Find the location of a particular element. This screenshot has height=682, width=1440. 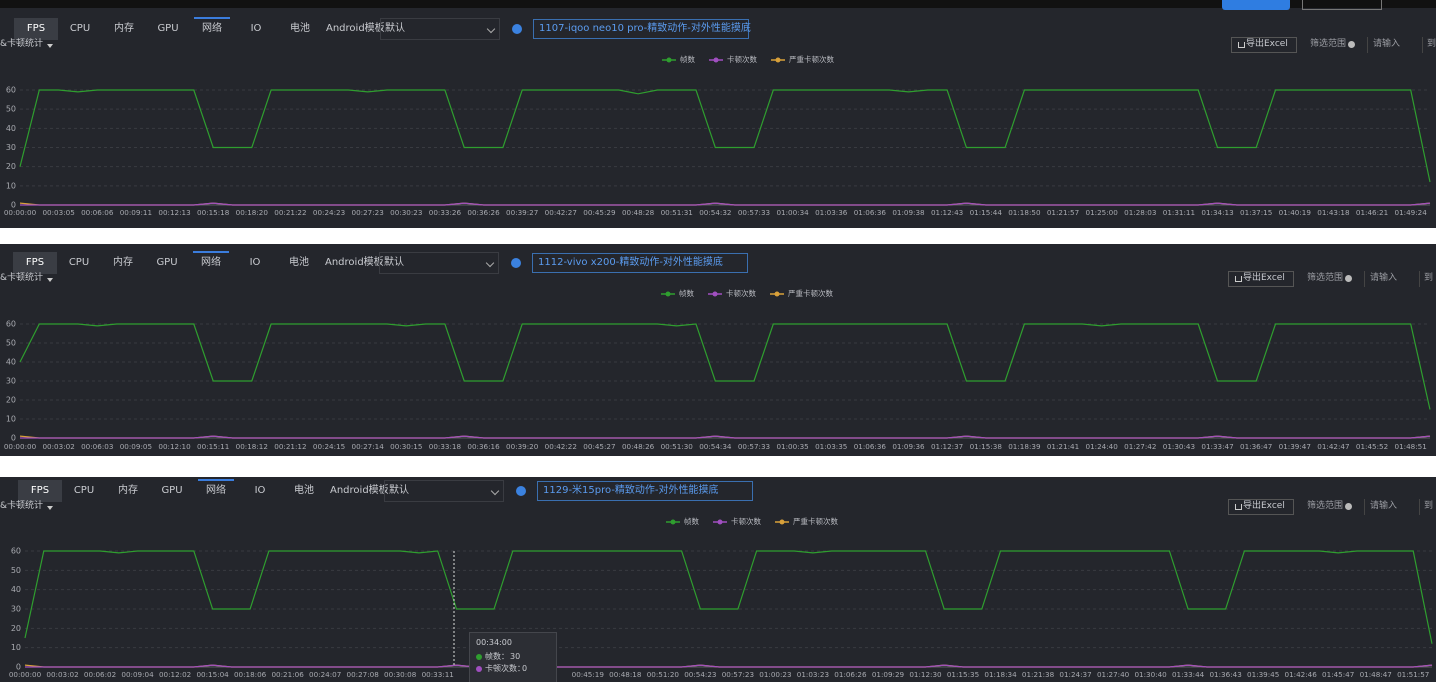

x-tick-label: 01:03:23 is located at coordinates (813, 674).